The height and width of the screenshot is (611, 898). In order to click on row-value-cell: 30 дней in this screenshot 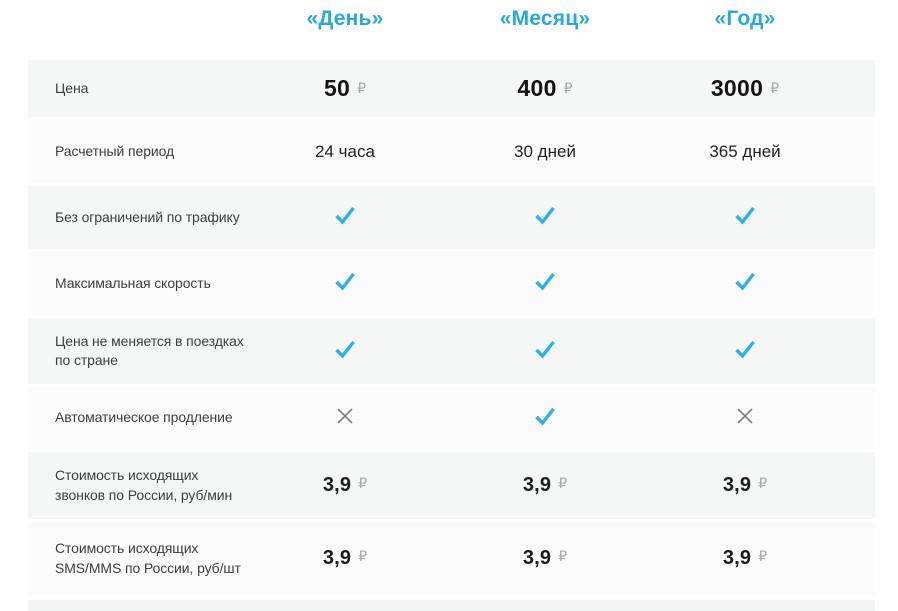, I will do `click(545, 152)`.